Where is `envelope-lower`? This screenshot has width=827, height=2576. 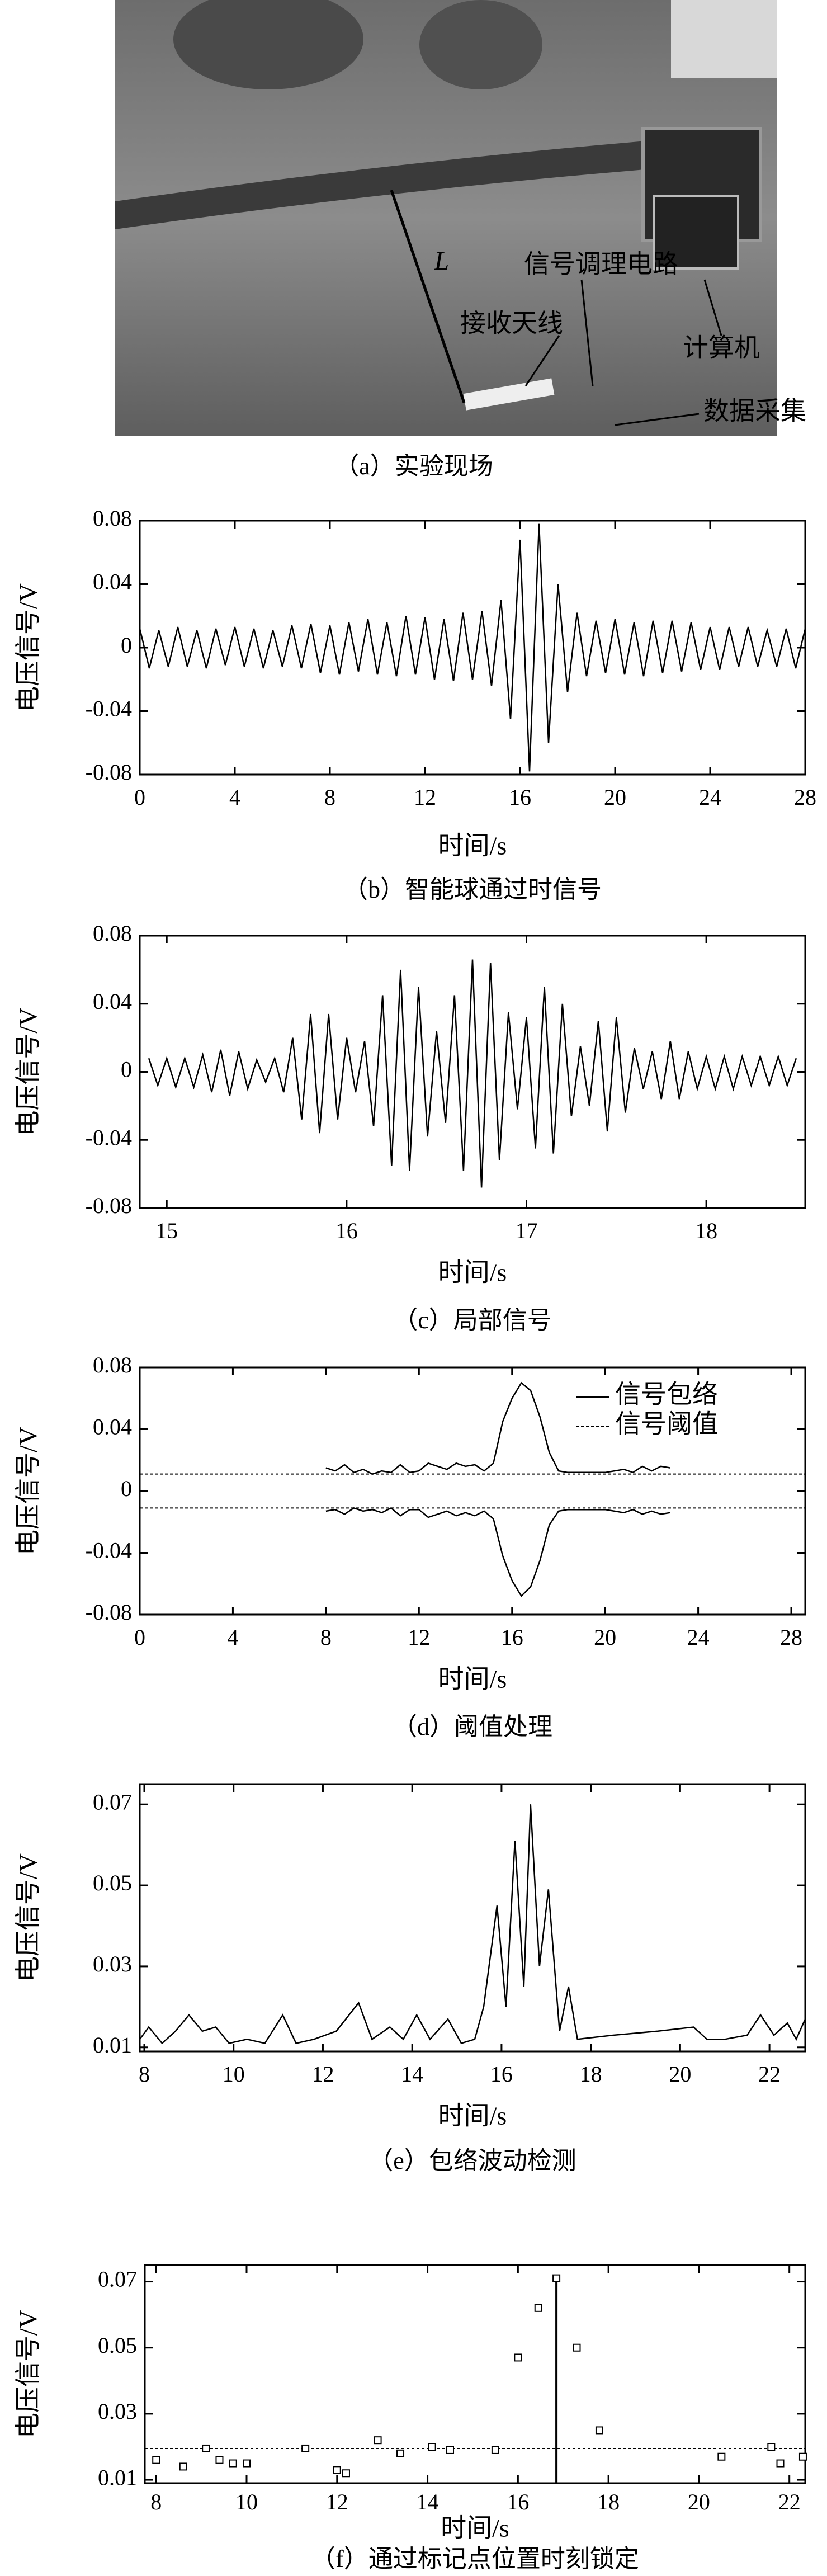
envelope-lower is located at coordinates (497, 1552).